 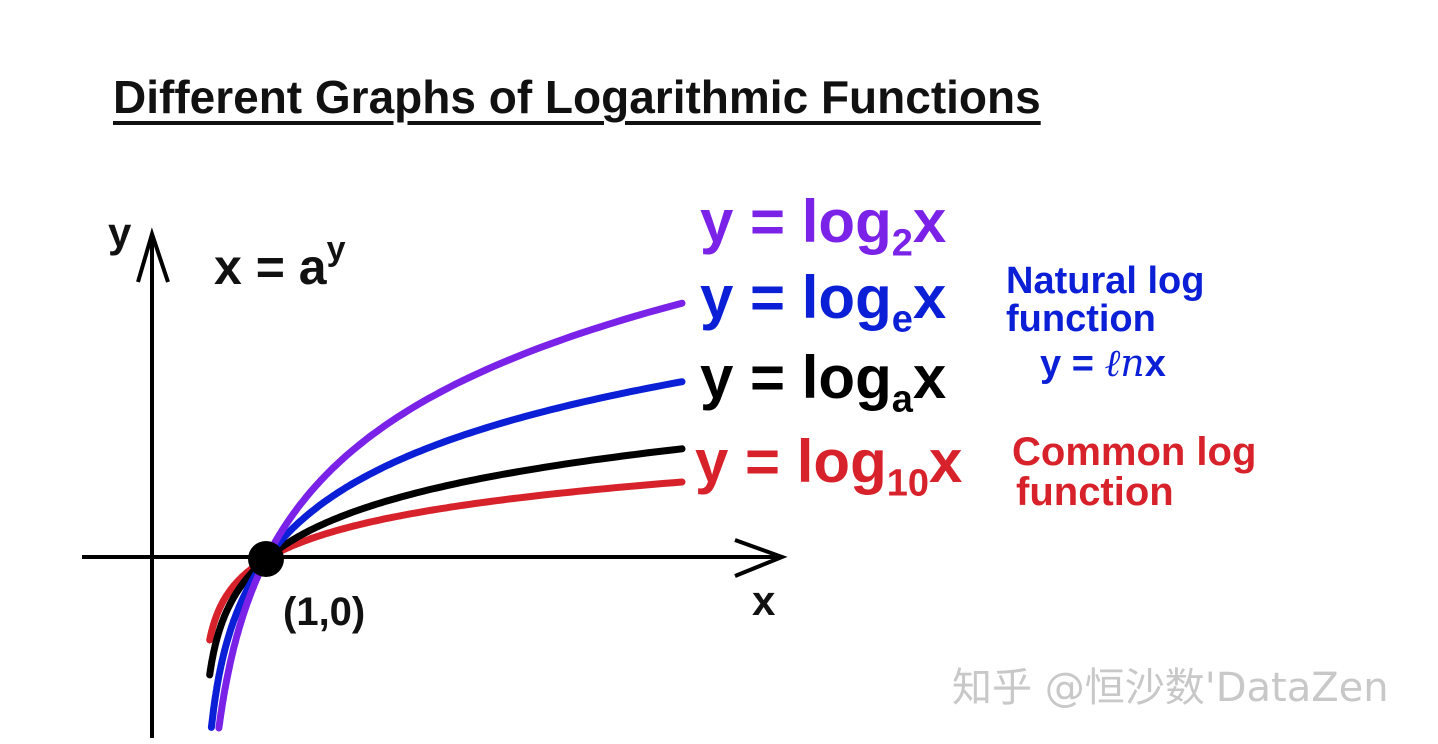 I want to click on equation-loge: y = logex, so click(x=823, y=303).